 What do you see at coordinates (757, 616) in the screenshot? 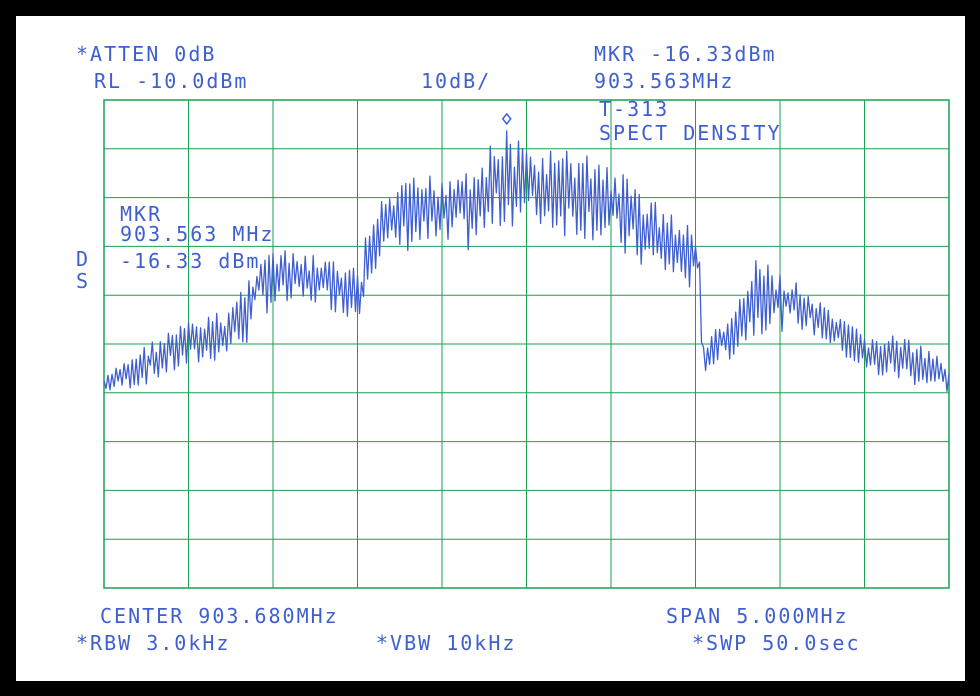
I see `span-label: SPAN 5.000MHz` at bounding box center [757, 616].